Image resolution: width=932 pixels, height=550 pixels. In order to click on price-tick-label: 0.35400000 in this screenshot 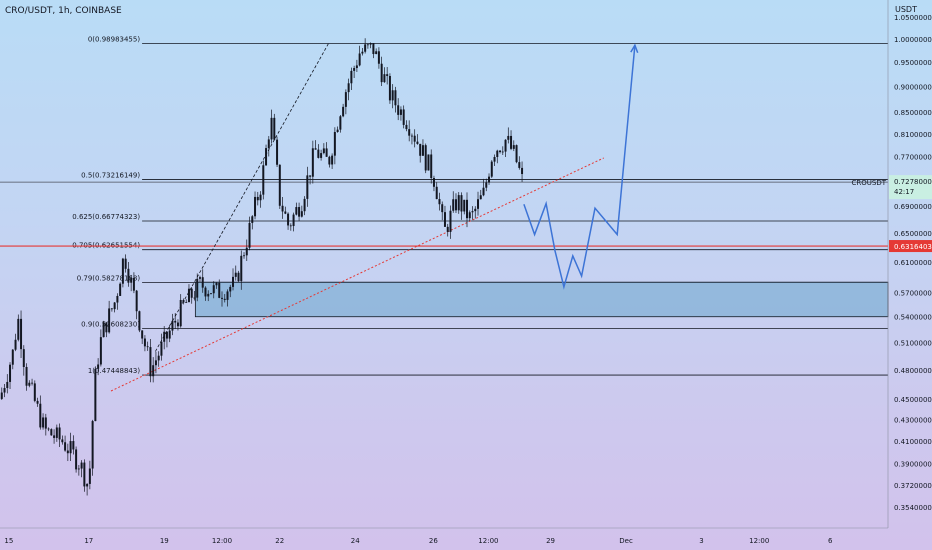, I will do `click(913, 508)`.